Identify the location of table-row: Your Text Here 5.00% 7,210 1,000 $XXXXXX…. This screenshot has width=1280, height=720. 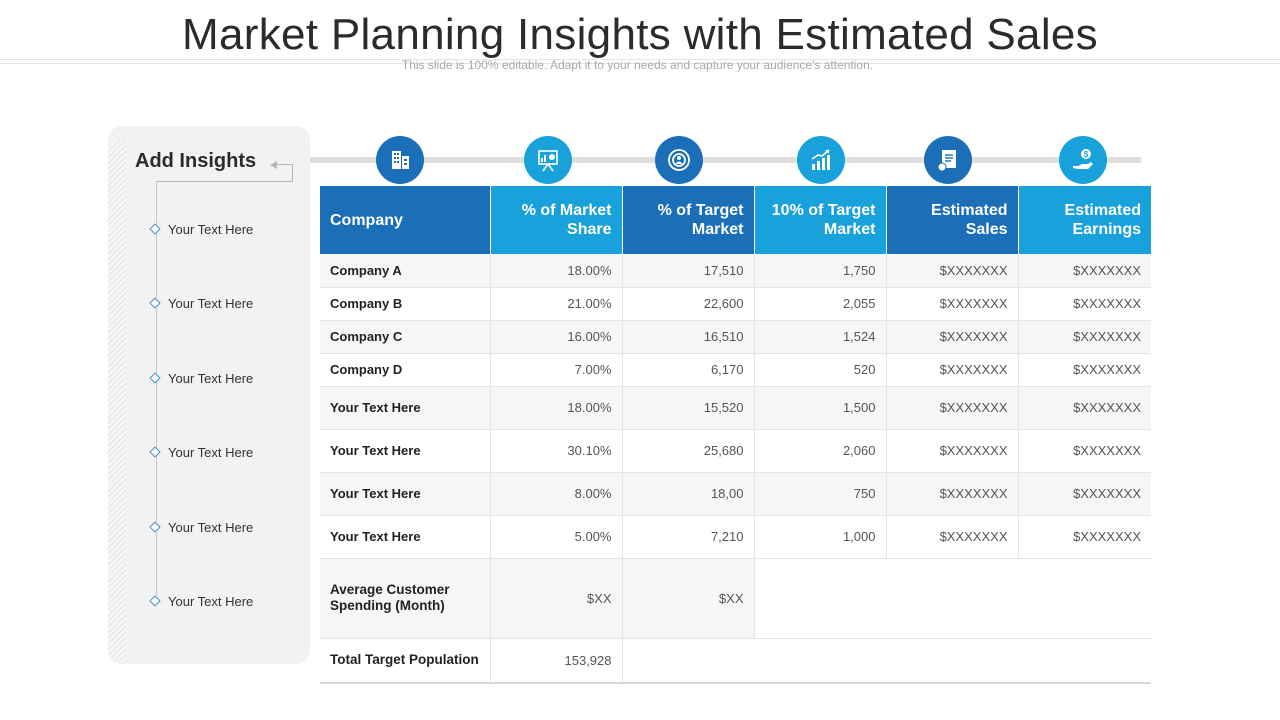
(735, 537).